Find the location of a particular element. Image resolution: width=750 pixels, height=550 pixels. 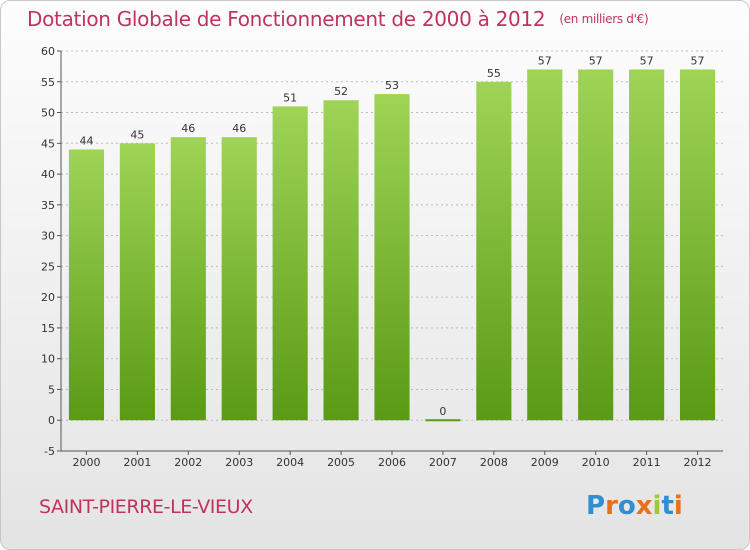

y-tick-label: 20 is located at coordinates (48, 297).